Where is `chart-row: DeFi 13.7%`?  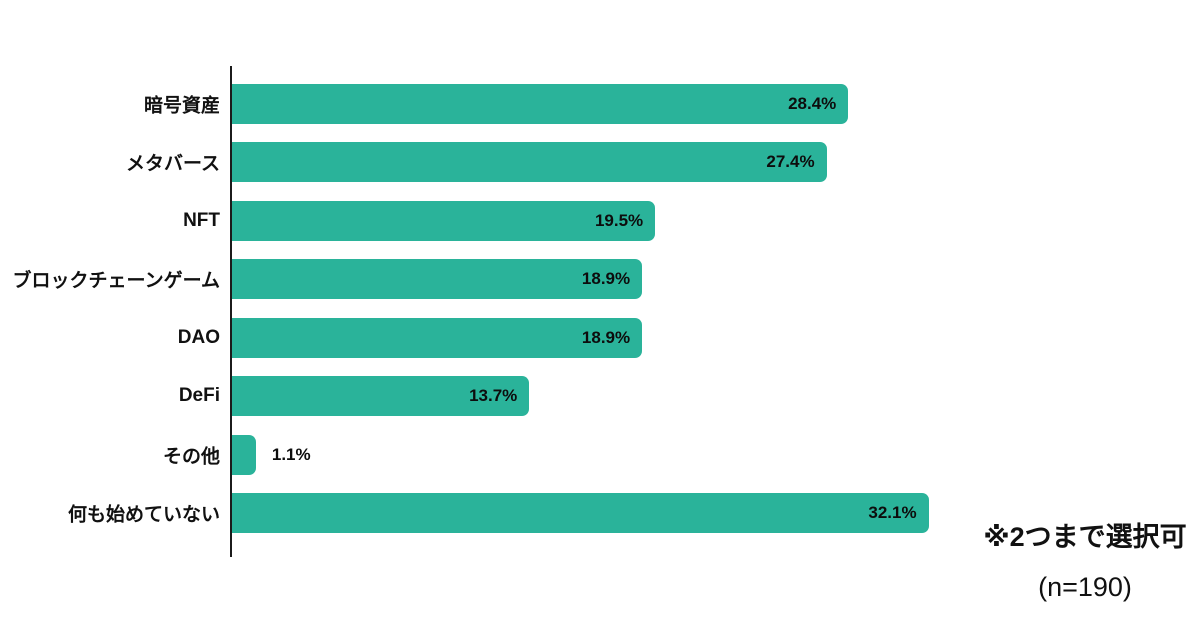 chart-row: DeFi 13.7% is located at coordinates (600, 396).